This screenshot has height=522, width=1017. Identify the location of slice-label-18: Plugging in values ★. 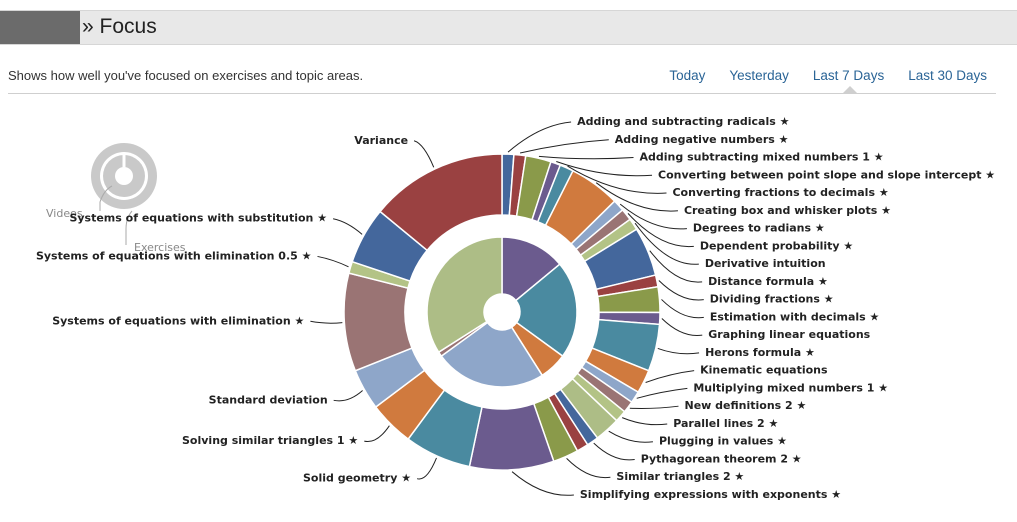
(723, 441).